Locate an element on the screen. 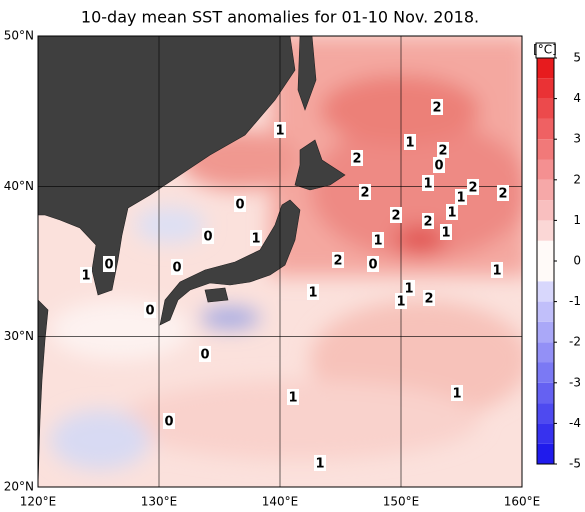 Image resolution: width=585 pixels, height=512 pixels. colorbar-unit-box is located at coordinates (545, 50).